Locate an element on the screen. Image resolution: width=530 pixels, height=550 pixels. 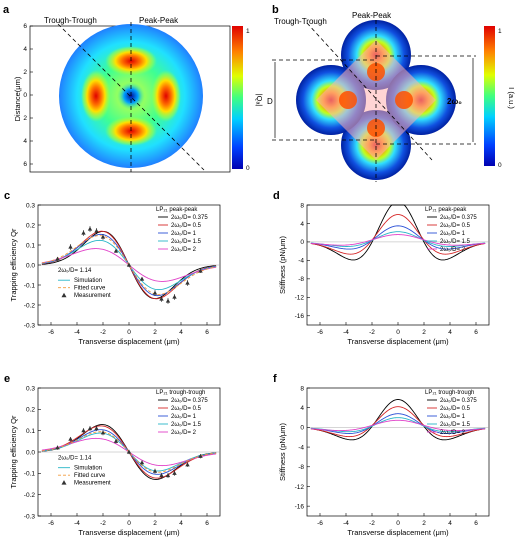
panel-a-ytick-label: 0 is located at coordinates (25, 95).